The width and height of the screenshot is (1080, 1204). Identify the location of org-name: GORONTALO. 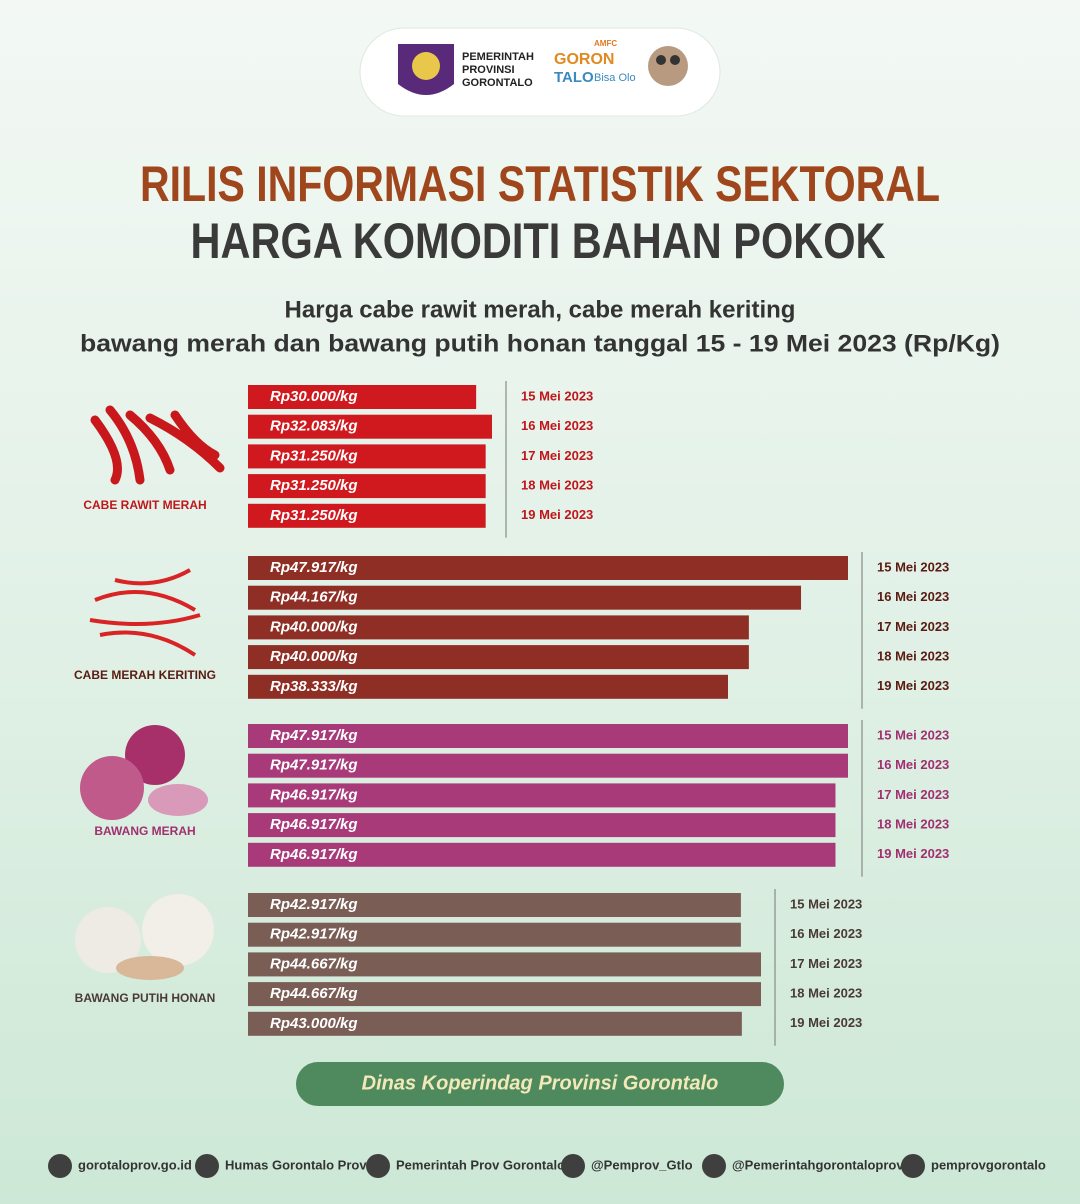
(497, 83).